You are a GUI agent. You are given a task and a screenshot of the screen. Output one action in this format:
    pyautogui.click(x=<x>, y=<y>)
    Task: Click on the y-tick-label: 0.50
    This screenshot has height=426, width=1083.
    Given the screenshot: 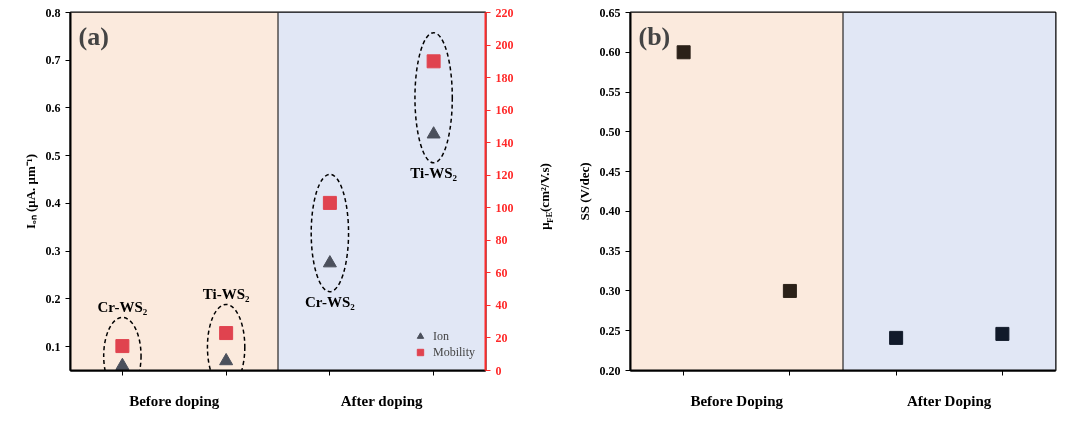 What is the action you would take?
    pyautogui.click(x=610, y=131)
    